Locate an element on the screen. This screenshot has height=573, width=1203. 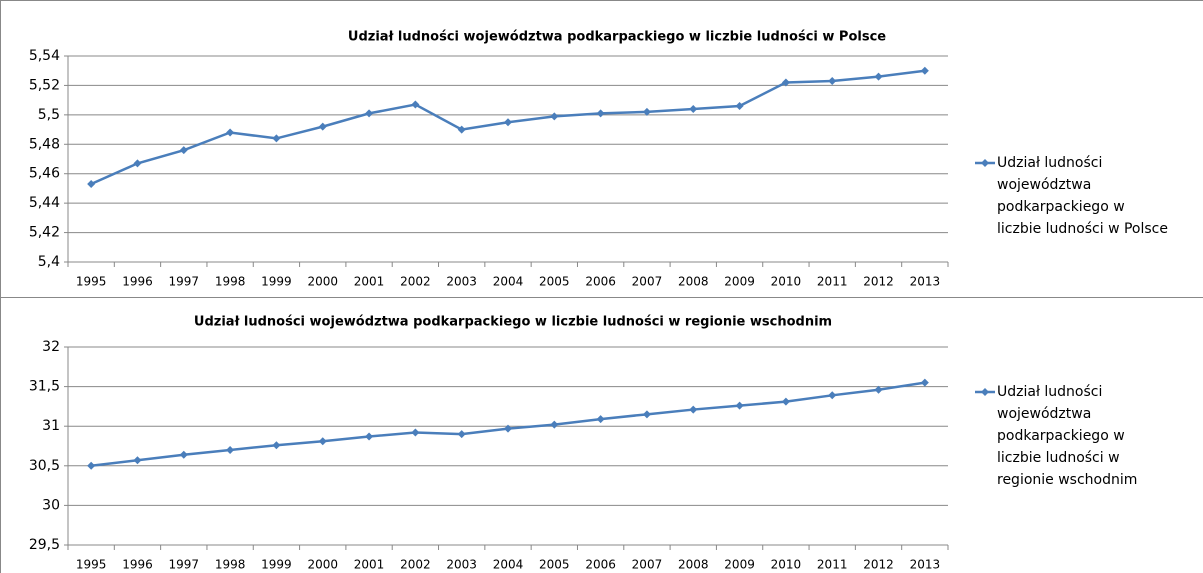
x-tick-label: 2000 is located at coordinates (322, 565).